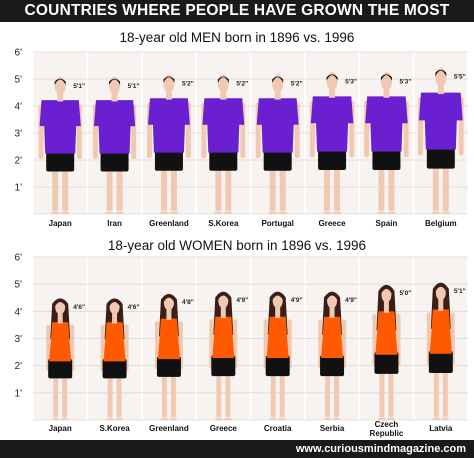 The height and width of the screenshot is (458, 474). I want to click on height-label: 4'8", so click(188, 302).